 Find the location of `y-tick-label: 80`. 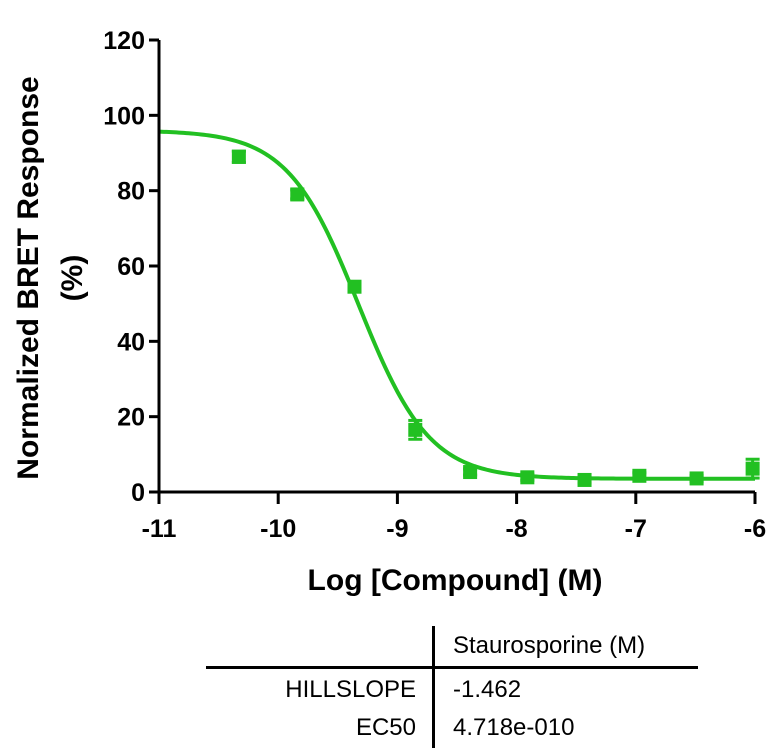

y-tick-label: 80 is located at coordinates (131, 192).